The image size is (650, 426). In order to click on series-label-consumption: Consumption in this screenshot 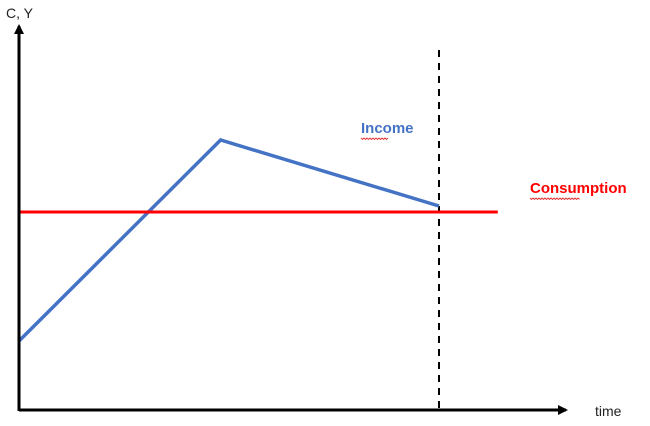, I will do `click(578, 188)`.